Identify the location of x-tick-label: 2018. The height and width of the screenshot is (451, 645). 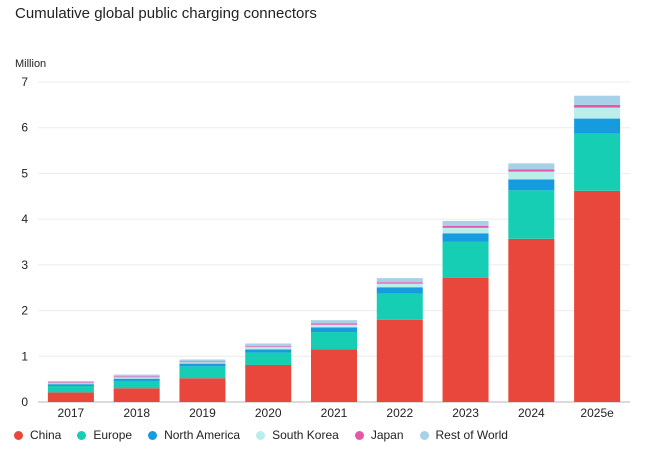
(136, 413).